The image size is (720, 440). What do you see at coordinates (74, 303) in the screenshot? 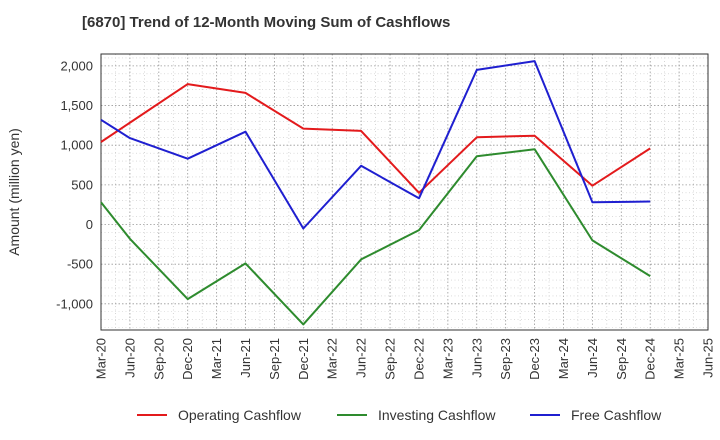
I see `y-tick-label: -1,000` at bounding box center [74, 303].